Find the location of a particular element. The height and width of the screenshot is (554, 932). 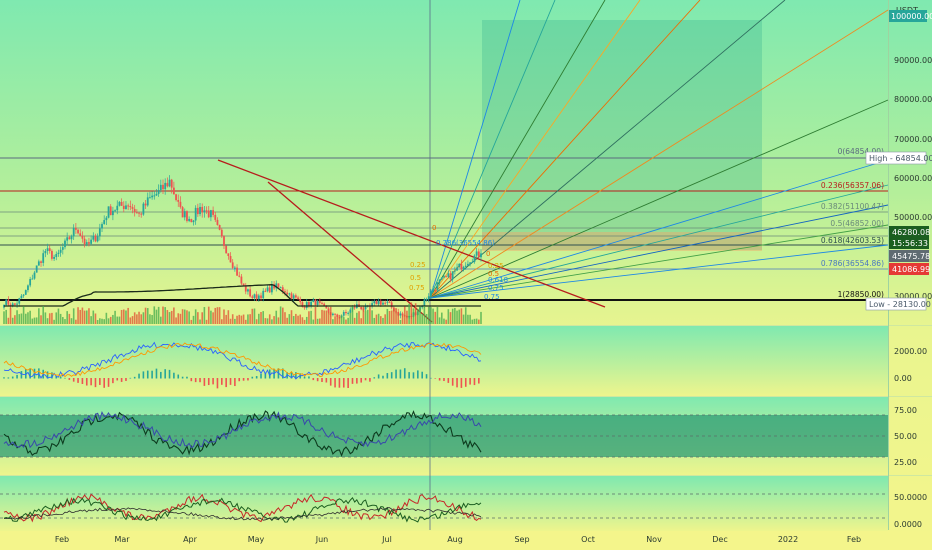

low-tag: Low - 28130.00 is located at coordinates (900, 304).